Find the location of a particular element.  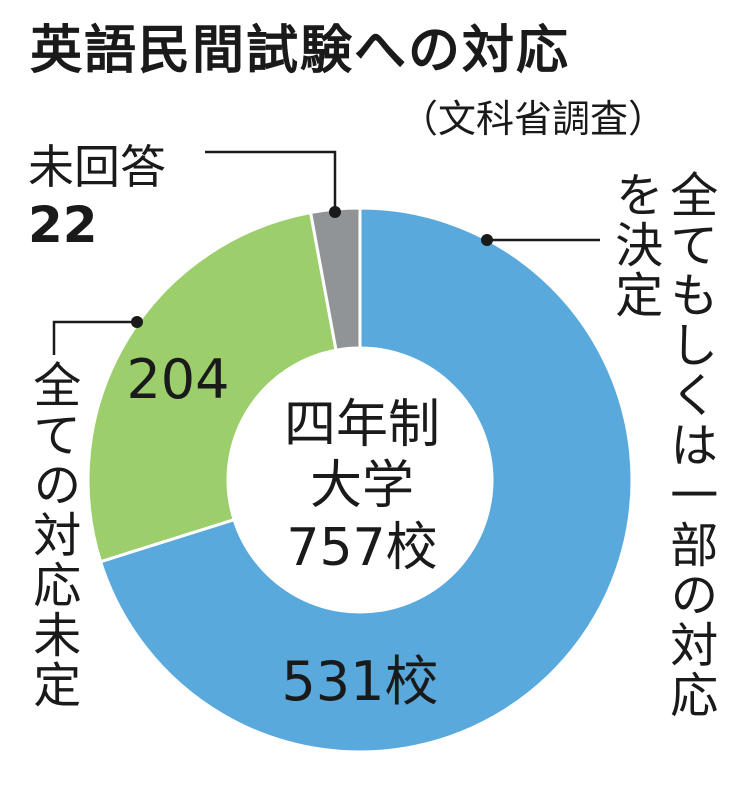

chart-title: 英語民間試験への対応 is located at coordinates (300, 51).